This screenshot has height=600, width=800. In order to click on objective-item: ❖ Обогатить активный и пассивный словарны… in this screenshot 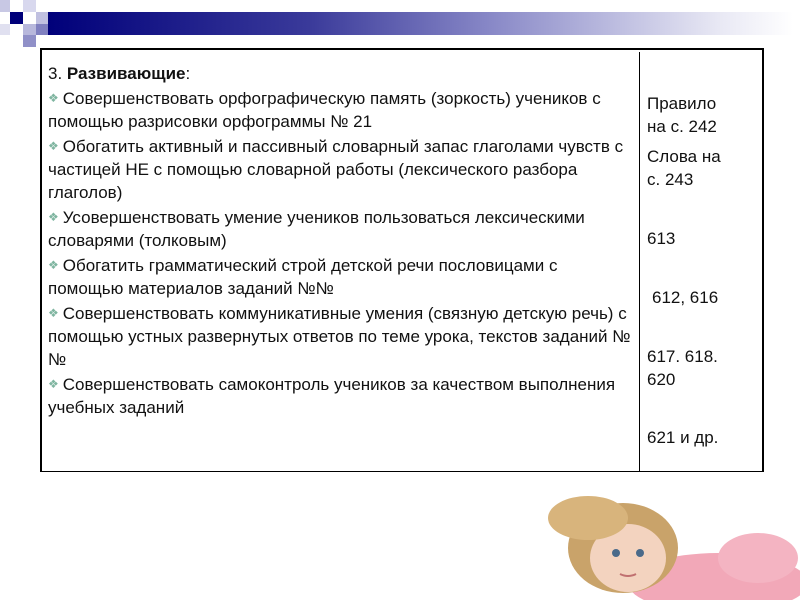, I will do `click(336, 169)`.